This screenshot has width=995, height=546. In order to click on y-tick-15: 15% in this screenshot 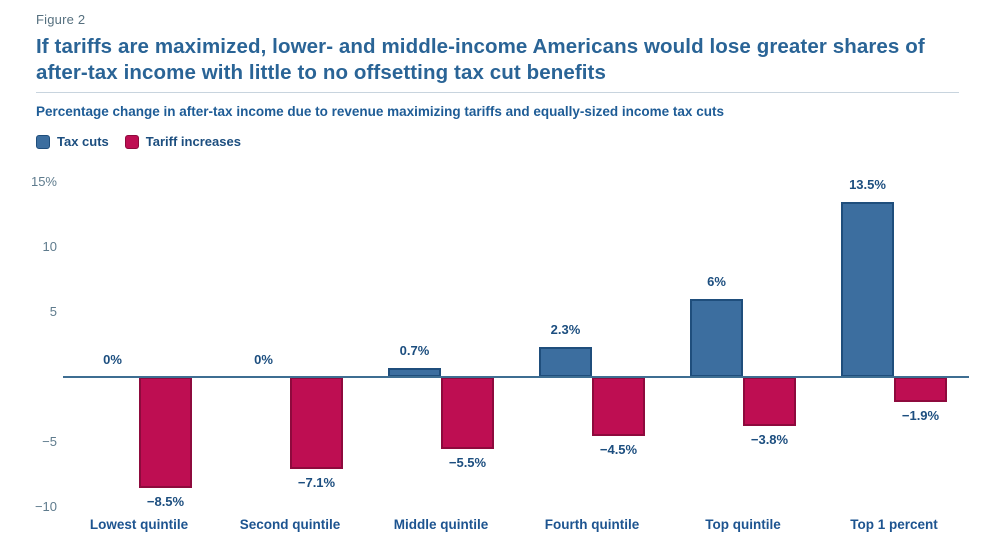, I will do `click(43, 181)`.